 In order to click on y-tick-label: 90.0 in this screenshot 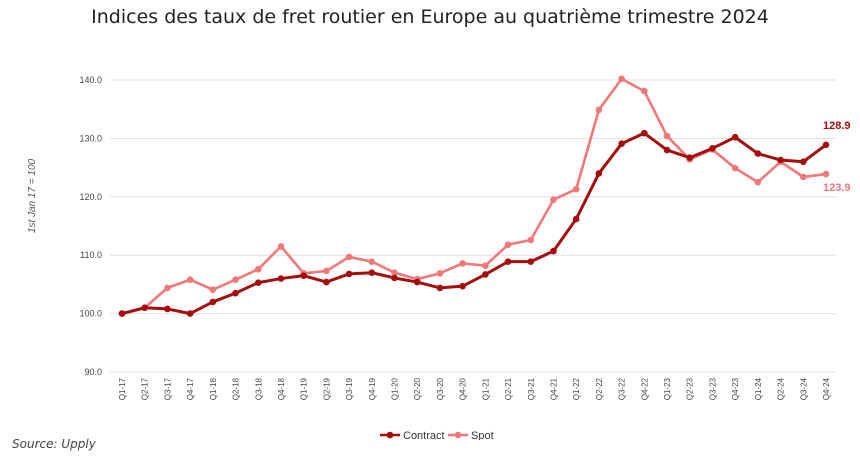, I will do `click(93, 372)`.